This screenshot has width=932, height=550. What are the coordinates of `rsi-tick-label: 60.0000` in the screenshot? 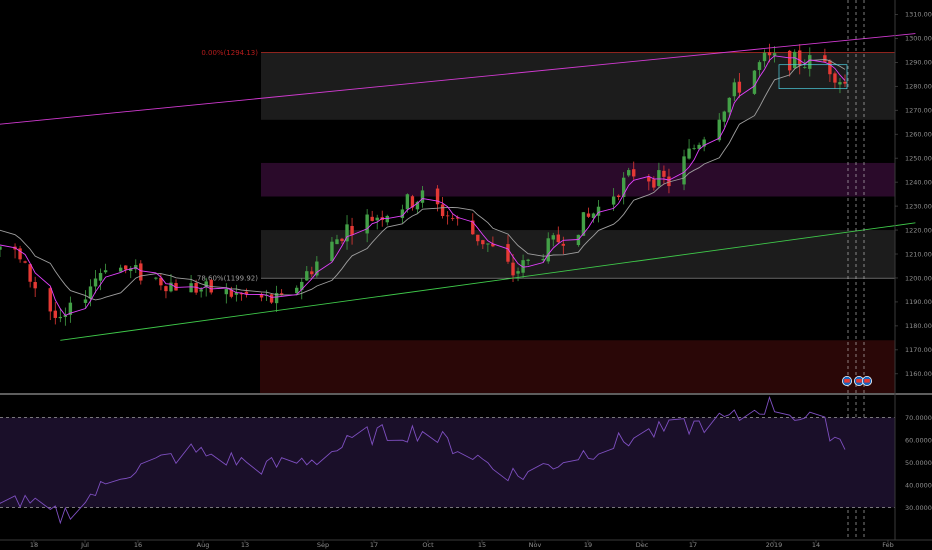 It's located at (918, 440).